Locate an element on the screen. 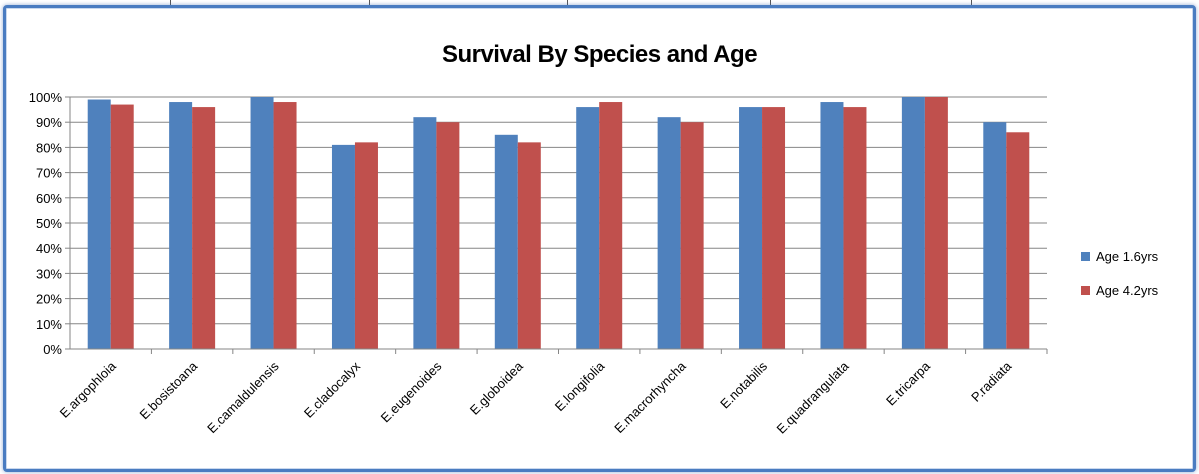 This screenshot has height=474, width=1199. x-tick-label: E.argophloia is located at coordinates (88, 389).